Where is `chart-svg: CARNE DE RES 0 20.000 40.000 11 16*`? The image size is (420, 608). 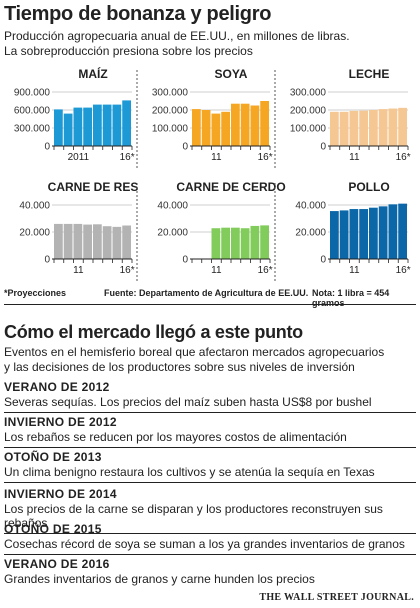 chart-svg: CARNE DE RES 0 20.000 40.000 11 16* is located at coordinates (78, 230).